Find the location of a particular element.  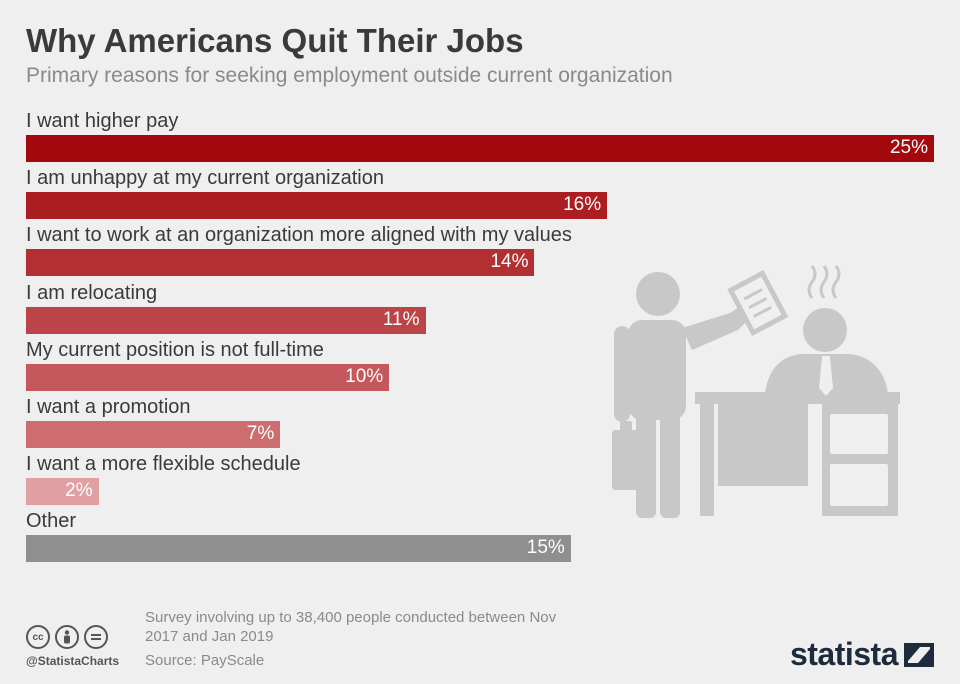

statista-logo-icon is located at coordinates (919, 654).